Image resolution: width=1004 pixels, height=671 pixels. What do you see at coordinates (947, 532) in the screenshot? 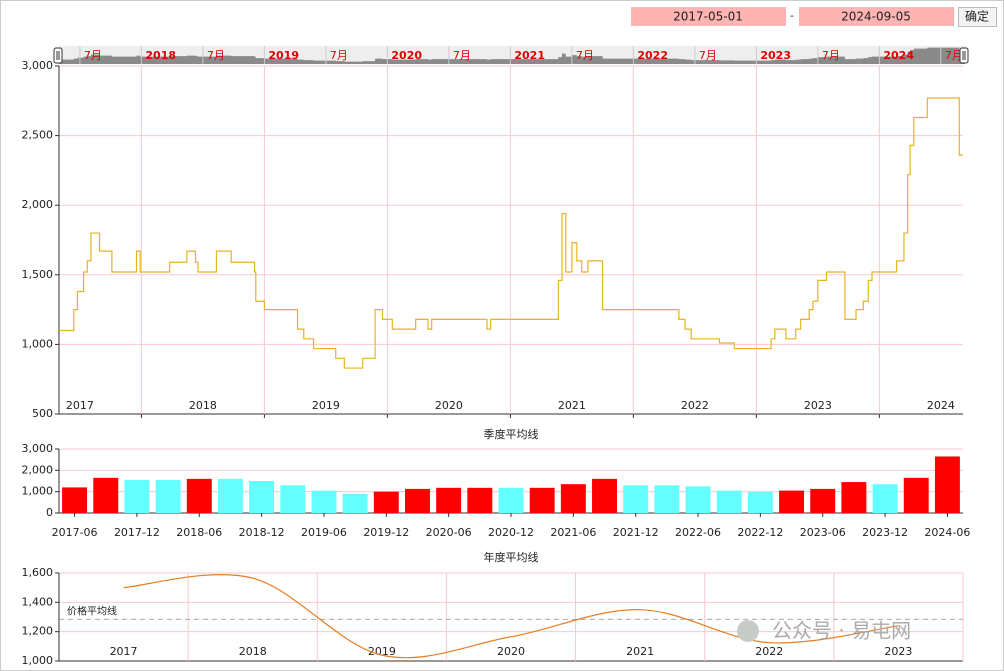
I see `x-tick-label: 2024-06` at bounding box center [947, 532].